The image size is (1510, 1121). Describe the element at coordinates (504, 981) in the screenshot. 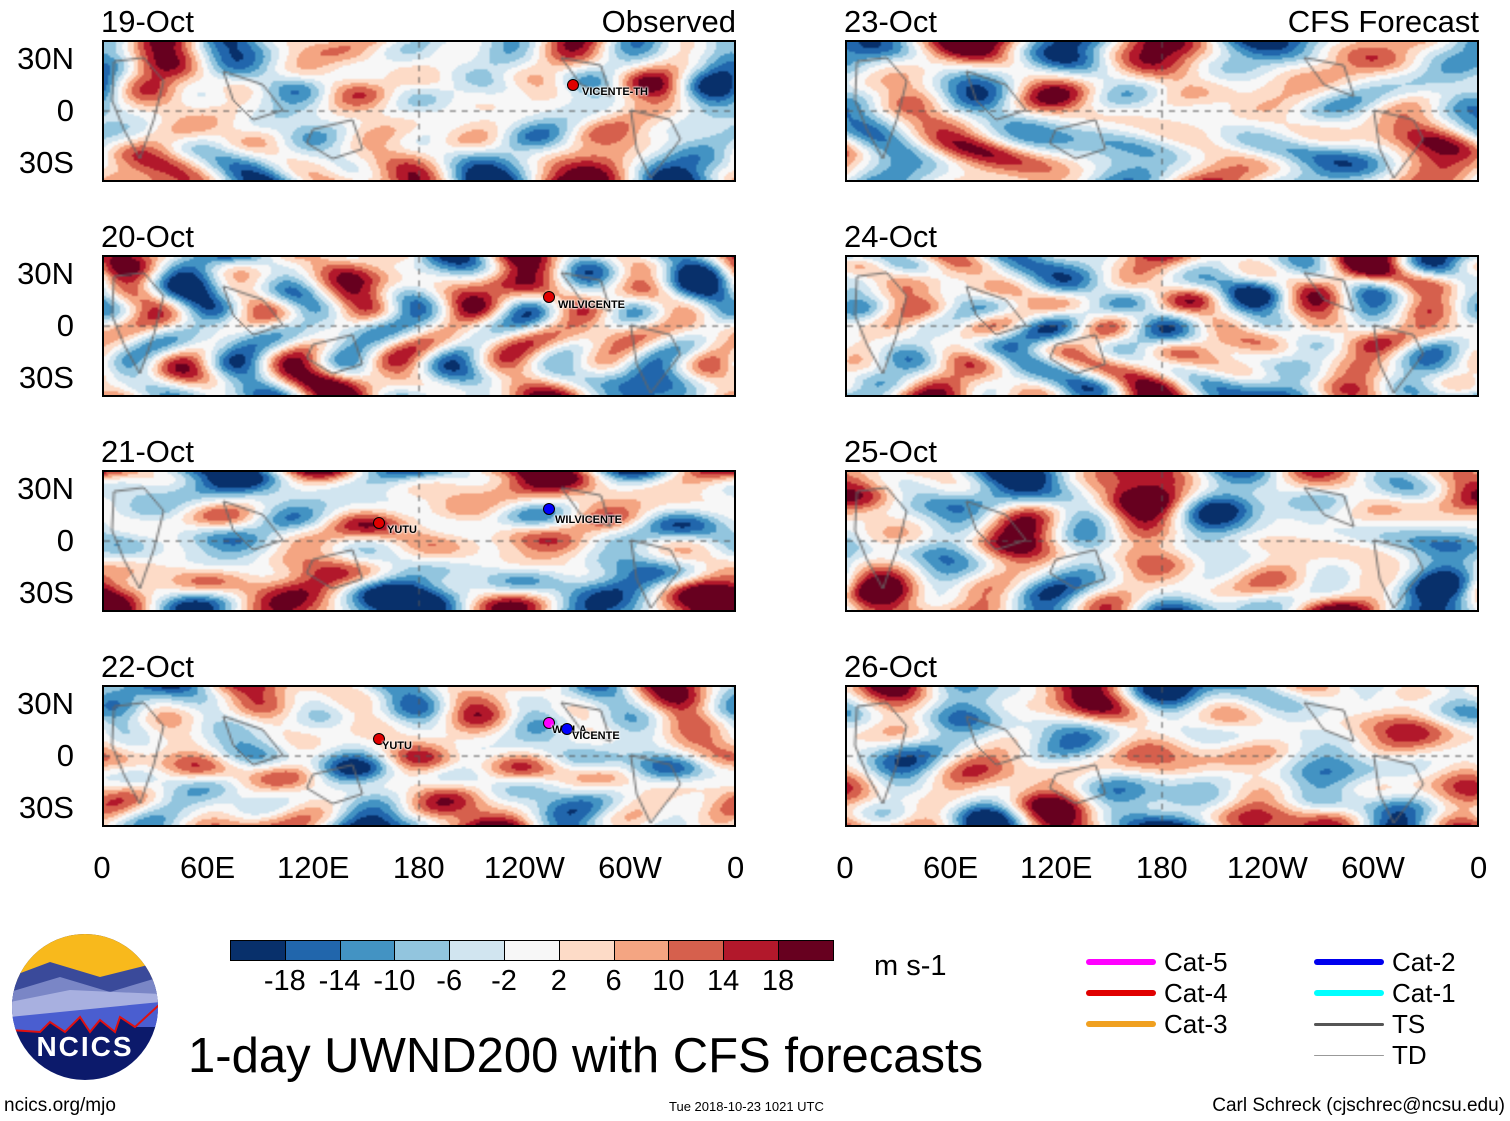

I see `colorbar-label: -2` at that location.